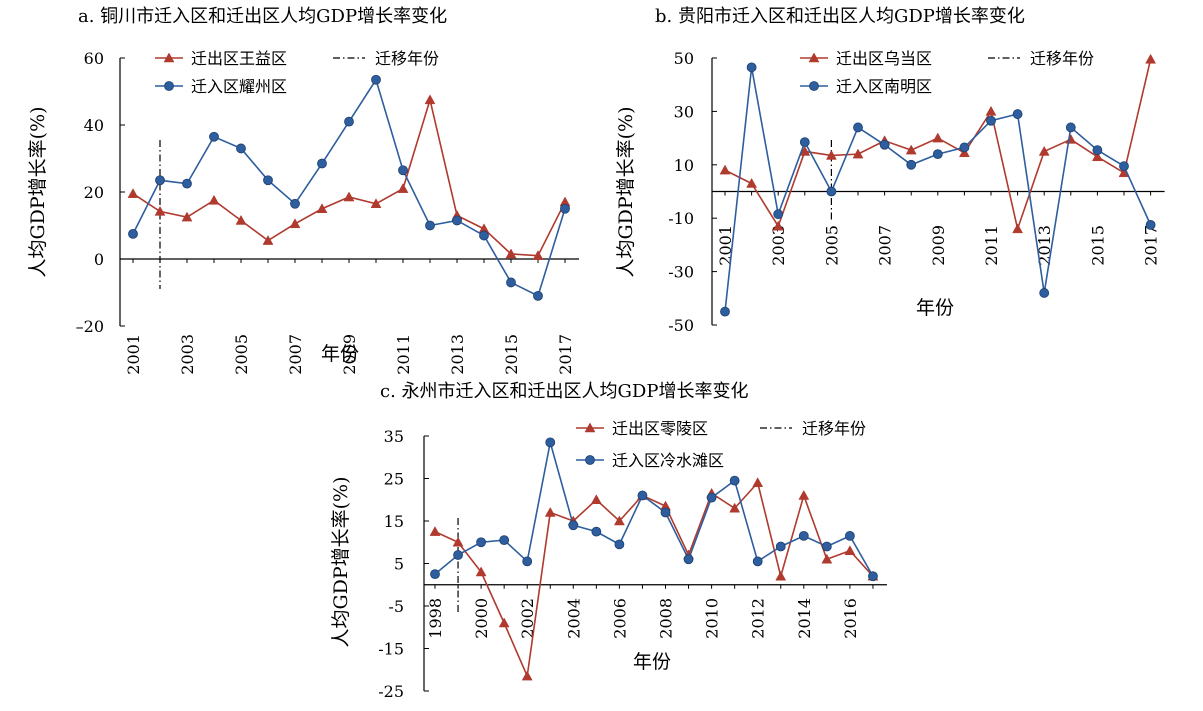  I want to click on x-tick-label: 2014, so click(804, 618).